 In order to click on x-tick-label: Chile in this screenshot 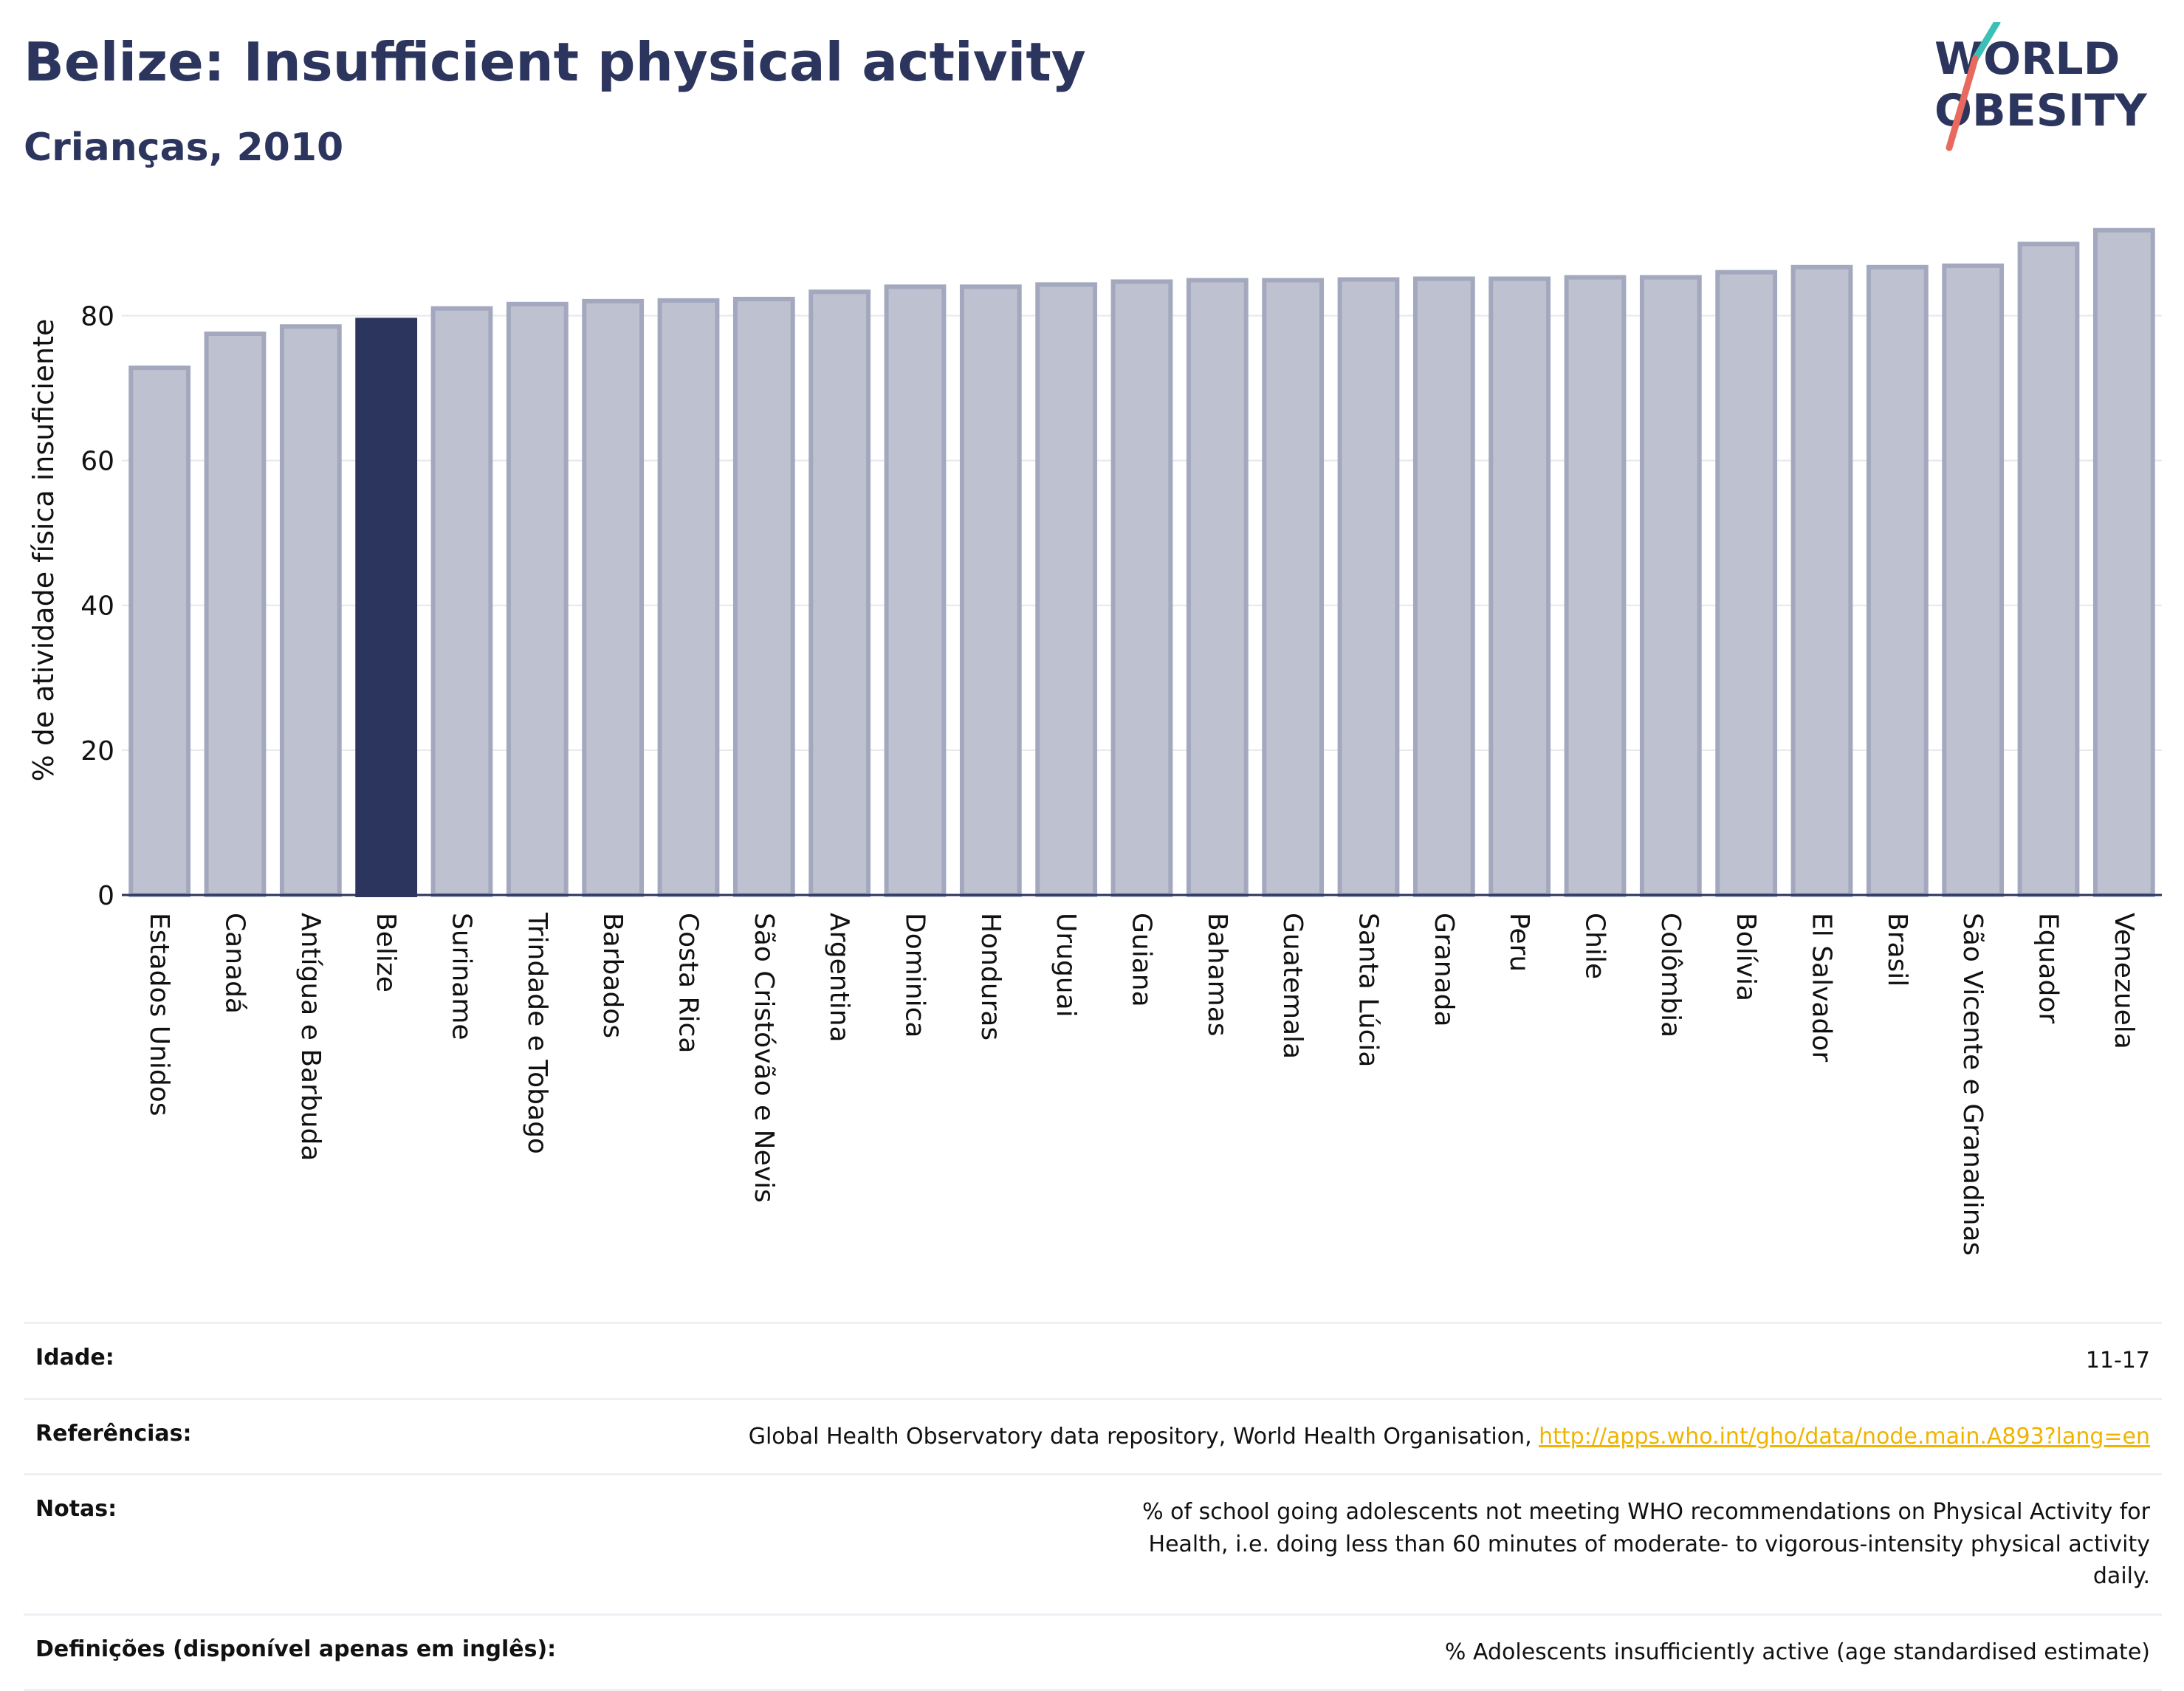, I will do `click(1595, 946)`.